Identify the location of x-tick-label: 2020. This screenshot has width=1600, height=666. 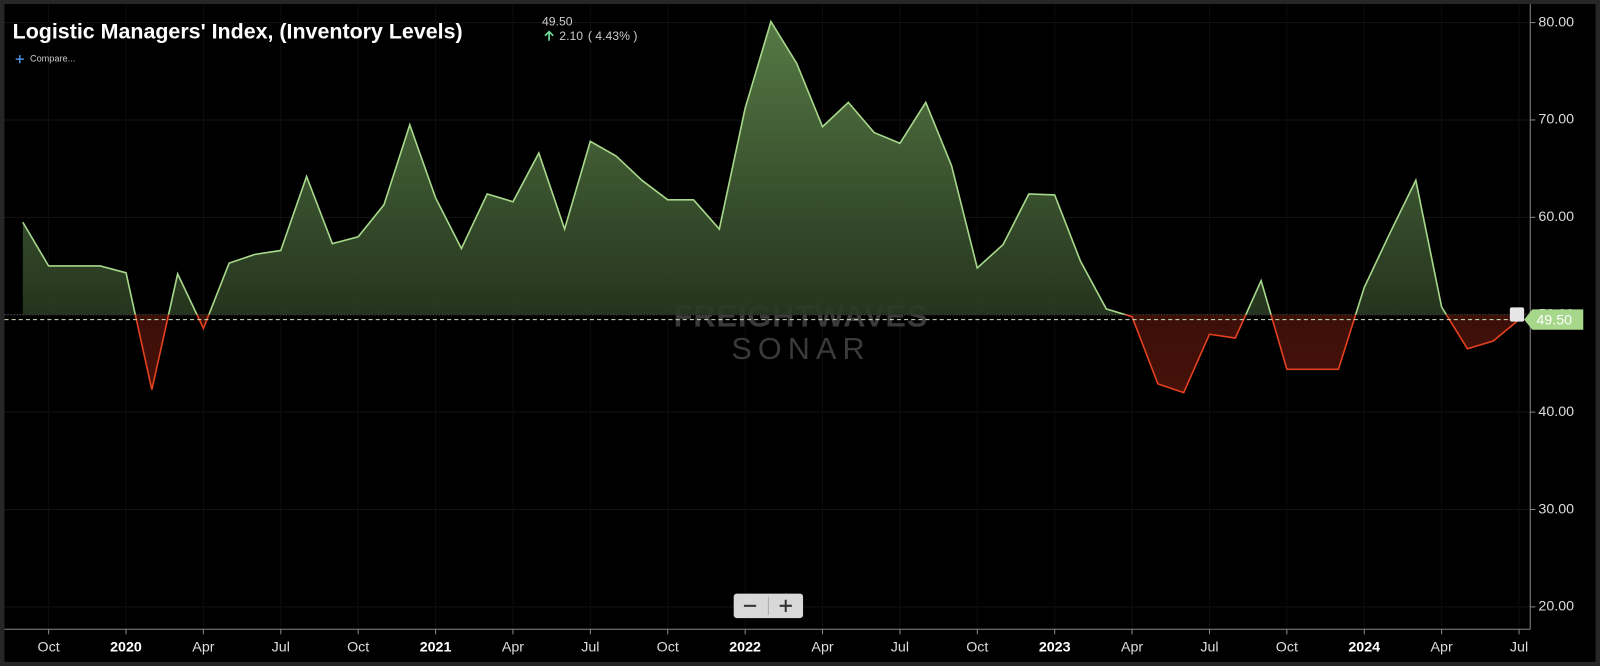
(126, 647).